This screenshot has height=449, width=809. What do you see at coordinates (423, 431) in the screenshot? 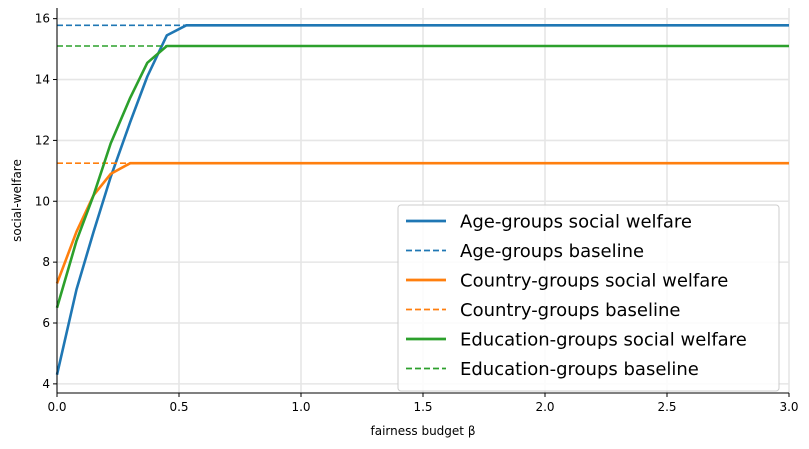
I see `x-axis-label: fairness budget β` at bounding box center [423, 431].